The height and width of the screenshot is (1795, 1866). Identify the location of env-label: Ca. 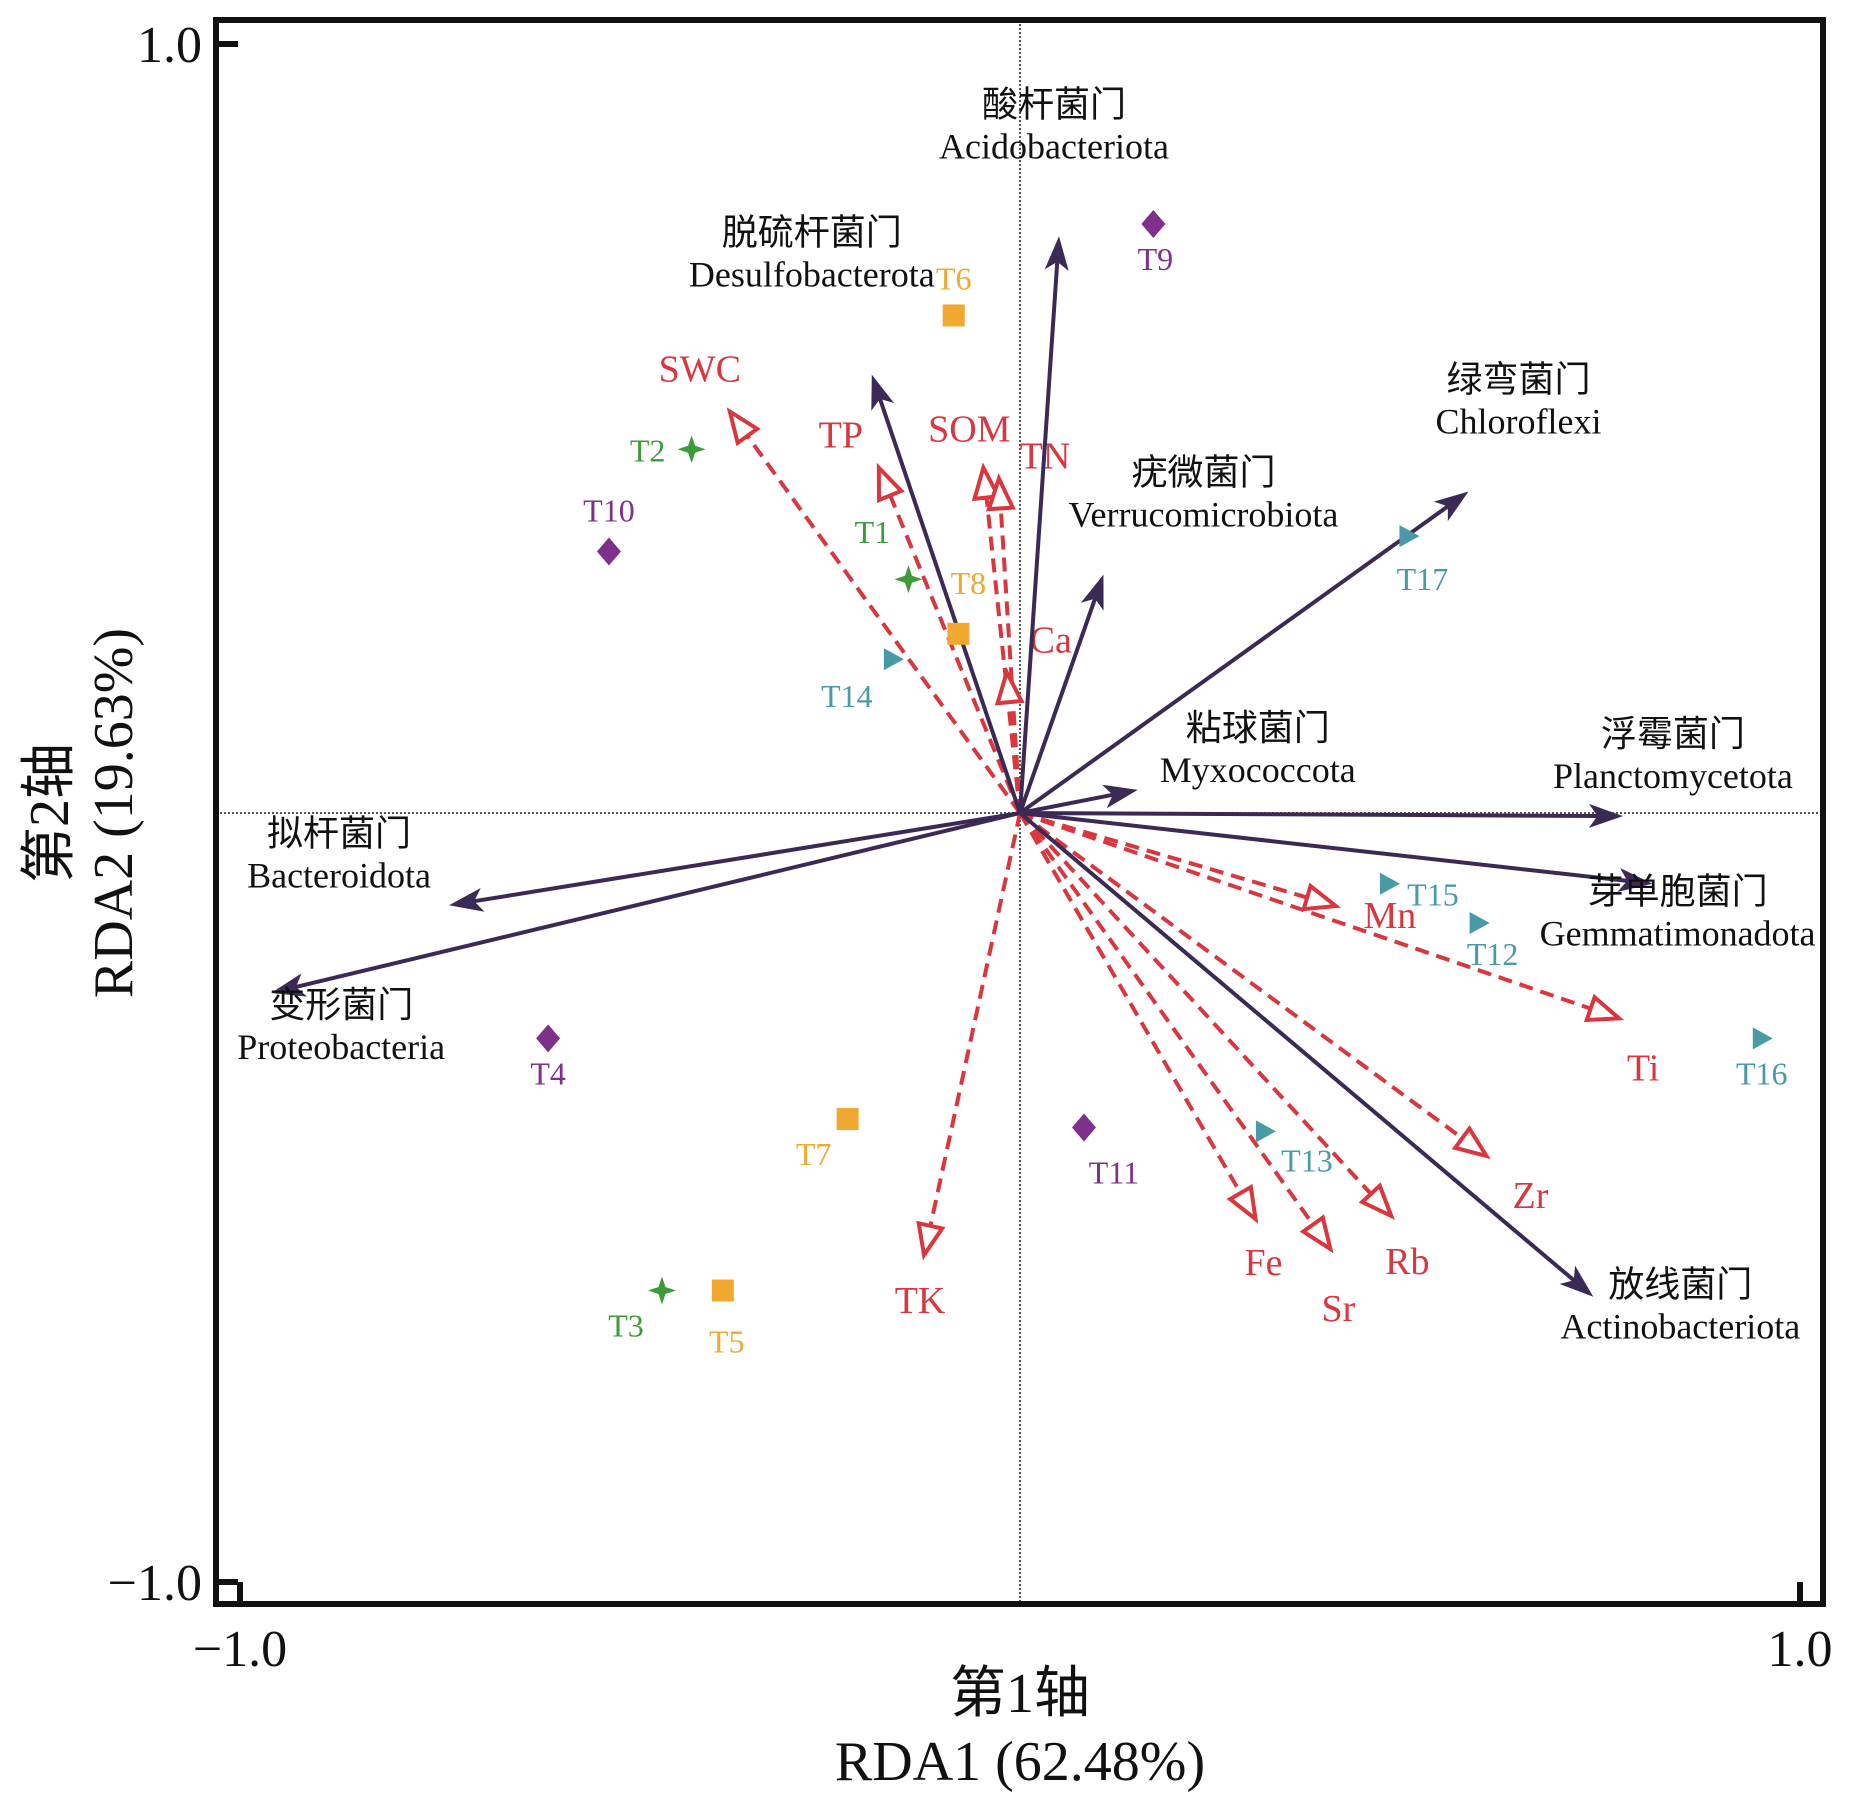
(1051, 640).